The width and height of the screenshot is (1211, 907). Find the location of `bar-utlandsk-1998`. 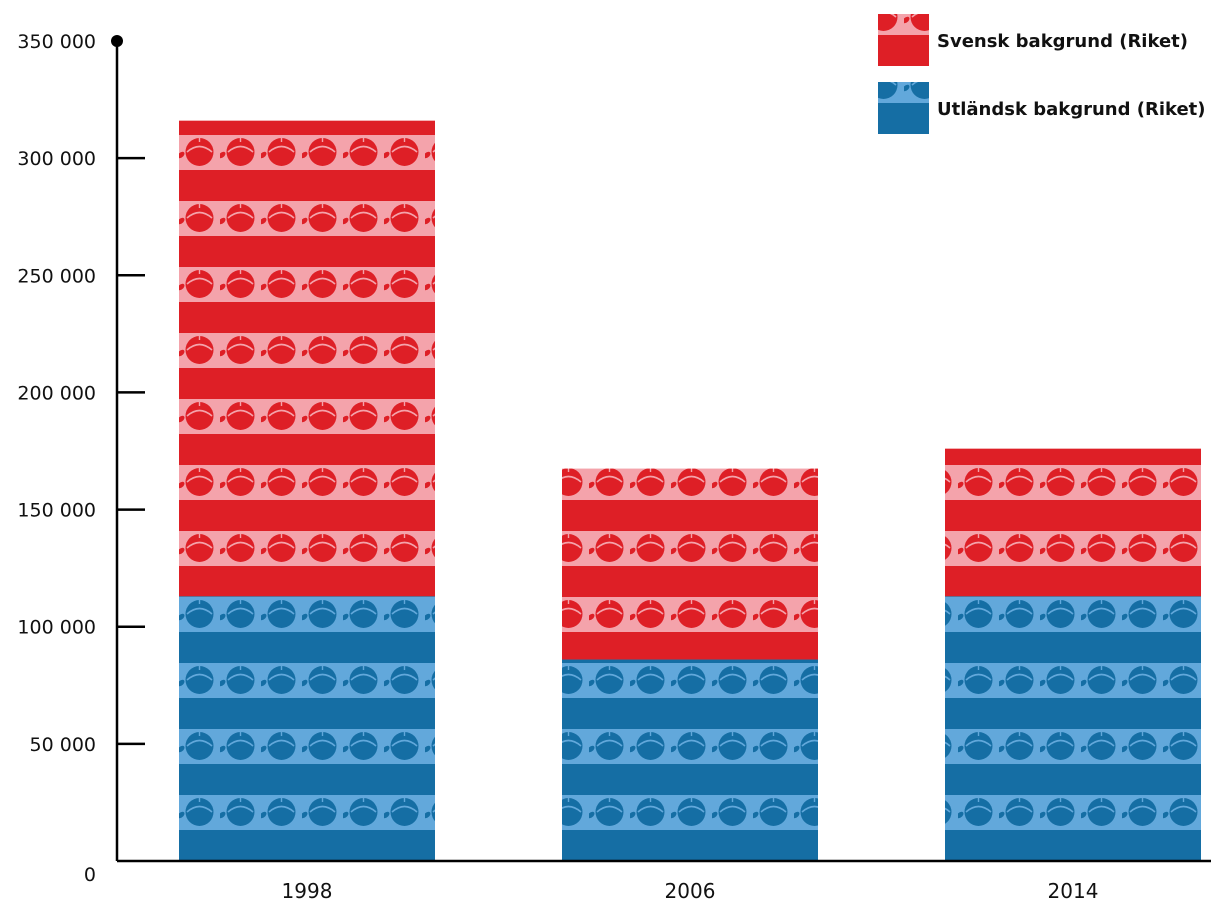

bar-utlandsk-1998 is located at coordinates (307, 728).